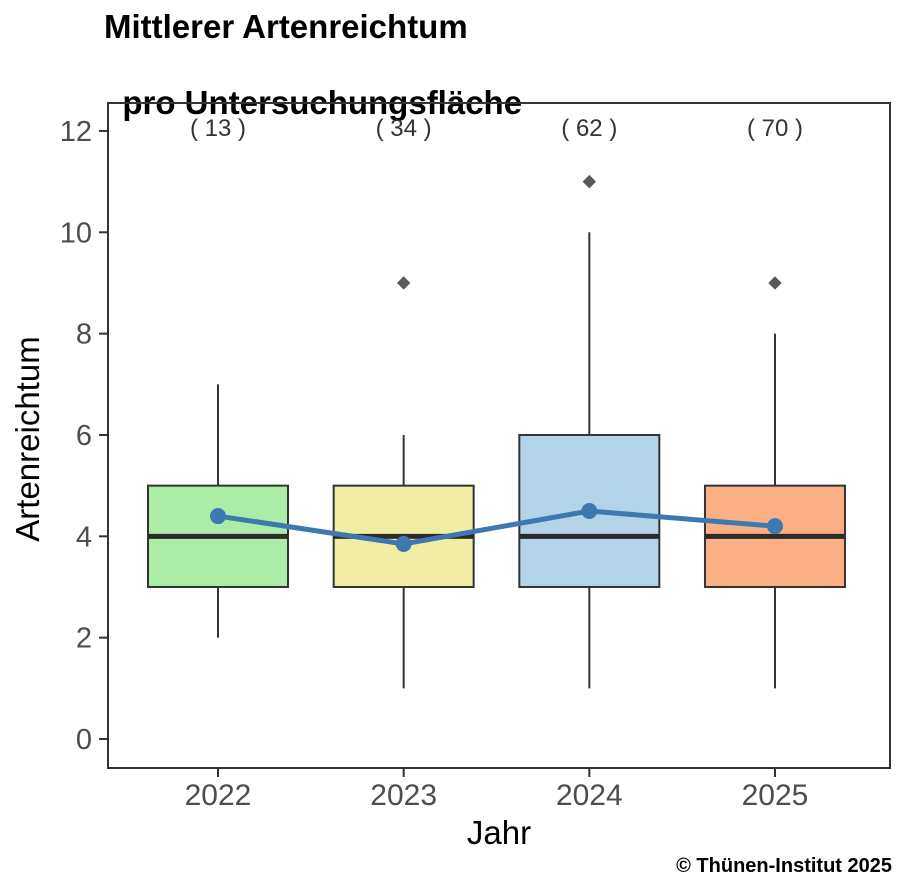 This screenshot has width=900, height=892. I want to click on y-tick-label: 0, so click(84, 740).